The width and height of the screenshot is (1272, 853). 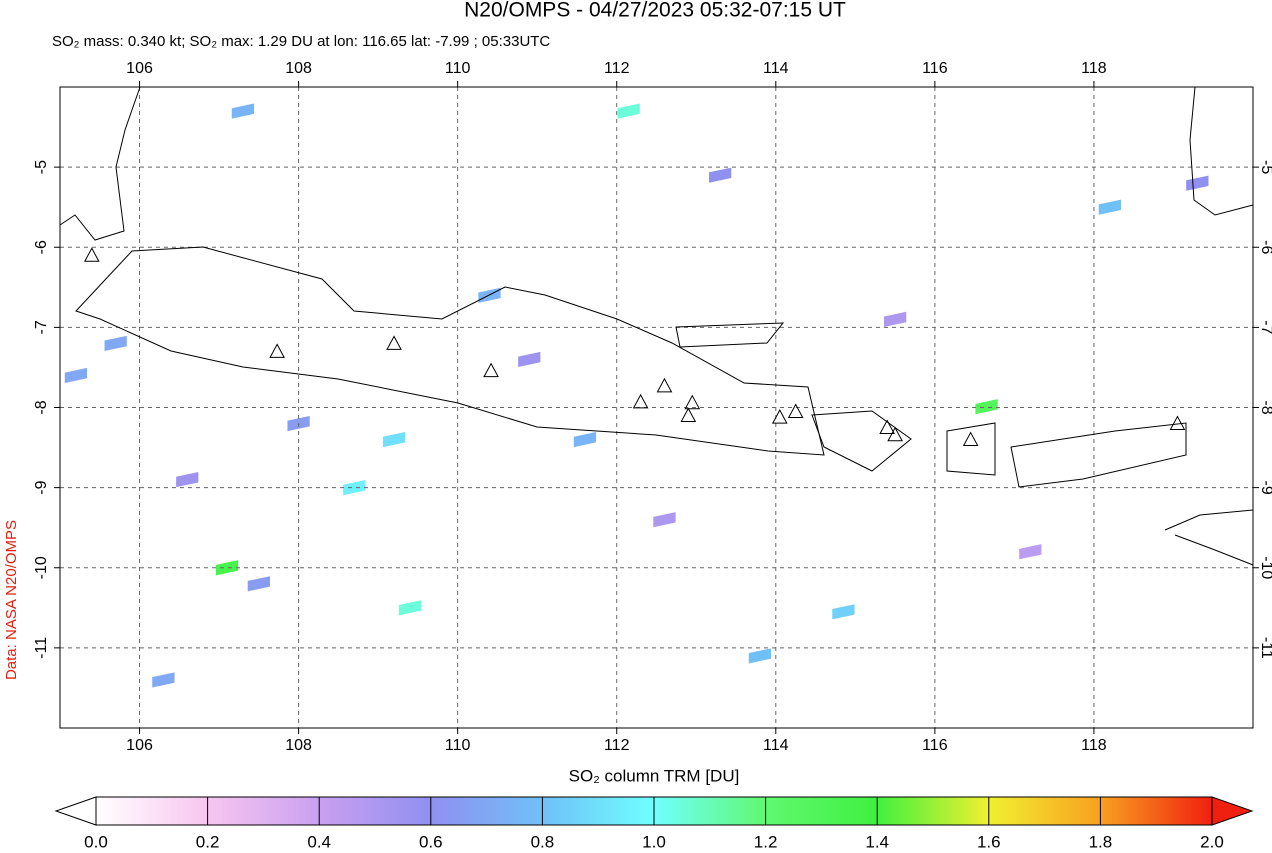 I want to click on madura-coast, so click(x=730, y=335).